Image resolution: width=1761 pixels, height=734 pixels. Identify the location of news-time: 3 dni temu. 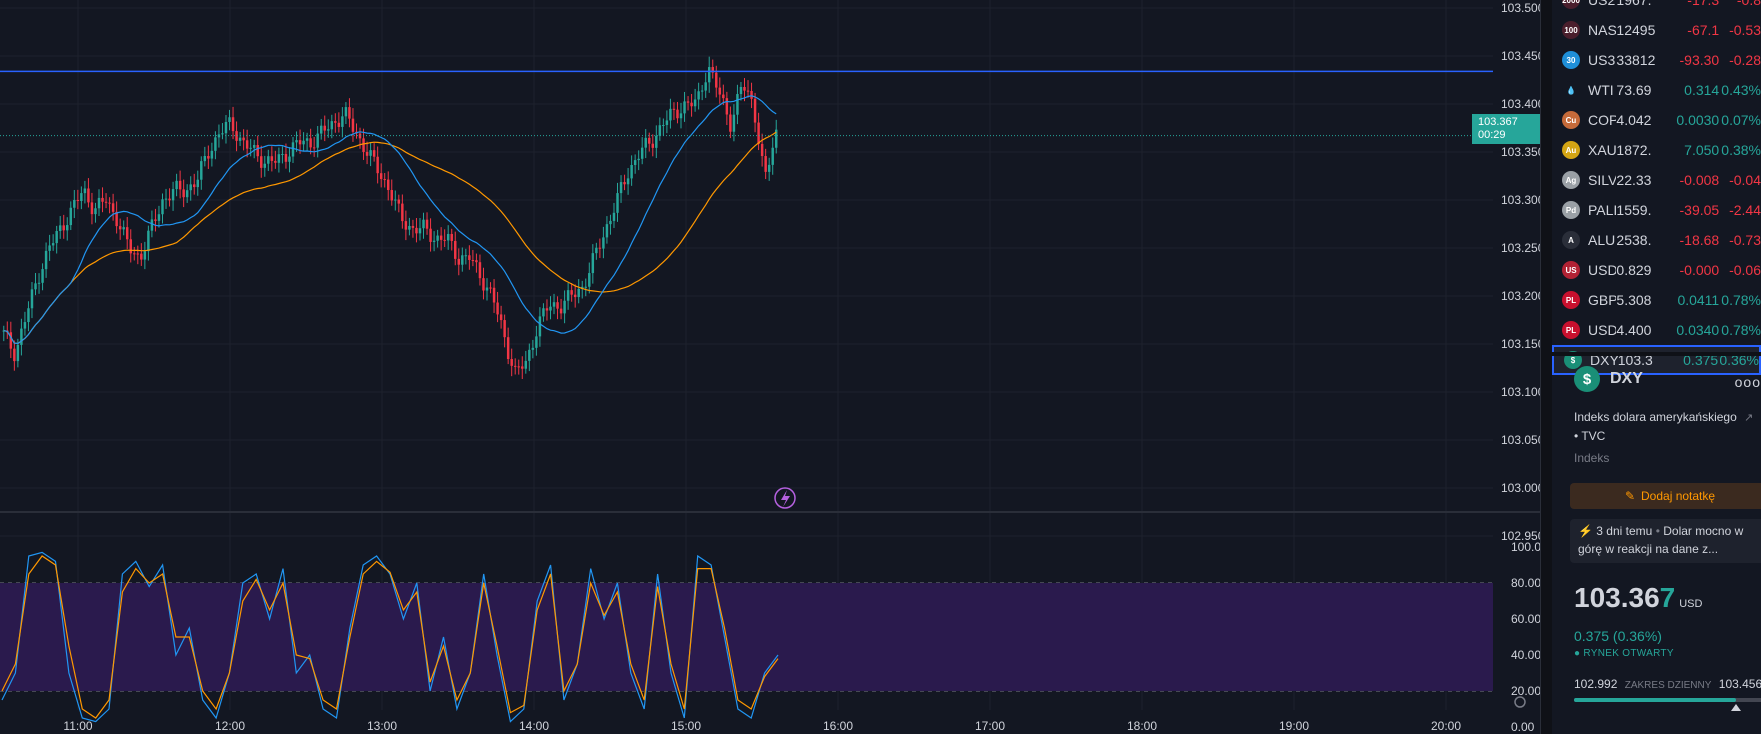
(1624, 531).